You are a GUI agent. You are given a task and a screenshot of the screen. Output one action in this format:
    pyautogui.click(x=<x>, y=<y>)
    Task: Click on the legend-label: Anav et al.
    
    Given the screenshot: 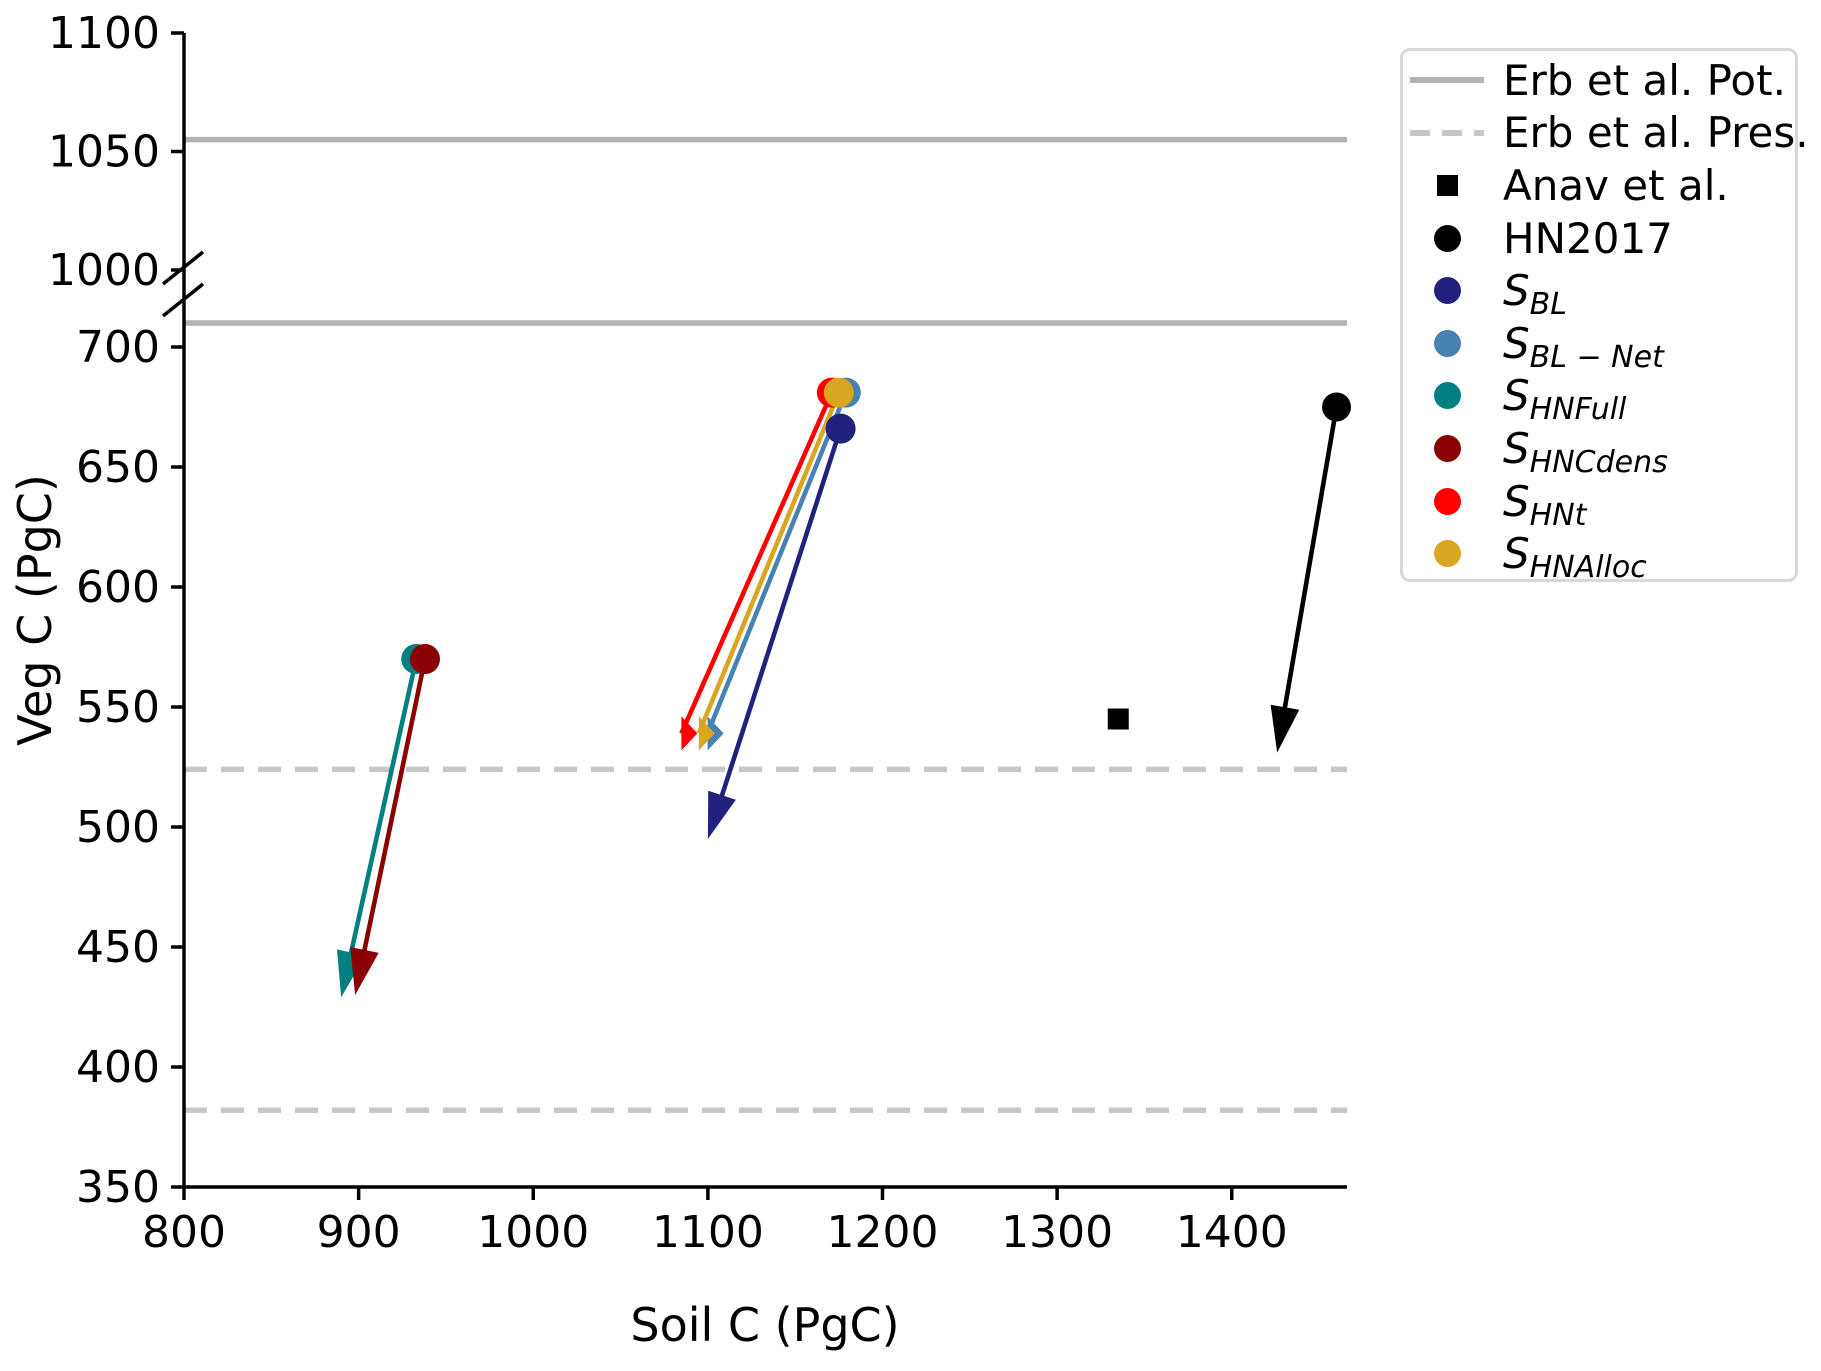 What is the action you would take?
    pyautogui.click(x=1616, y=185)
    